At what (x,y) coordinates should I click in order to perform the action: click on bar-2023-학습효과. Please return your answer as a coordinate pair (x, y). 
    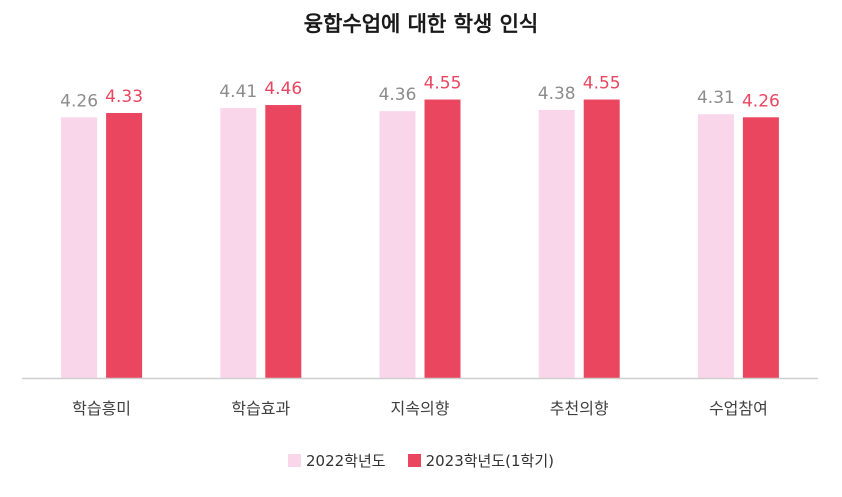
    Looking at the image, I should click on (283, 241).